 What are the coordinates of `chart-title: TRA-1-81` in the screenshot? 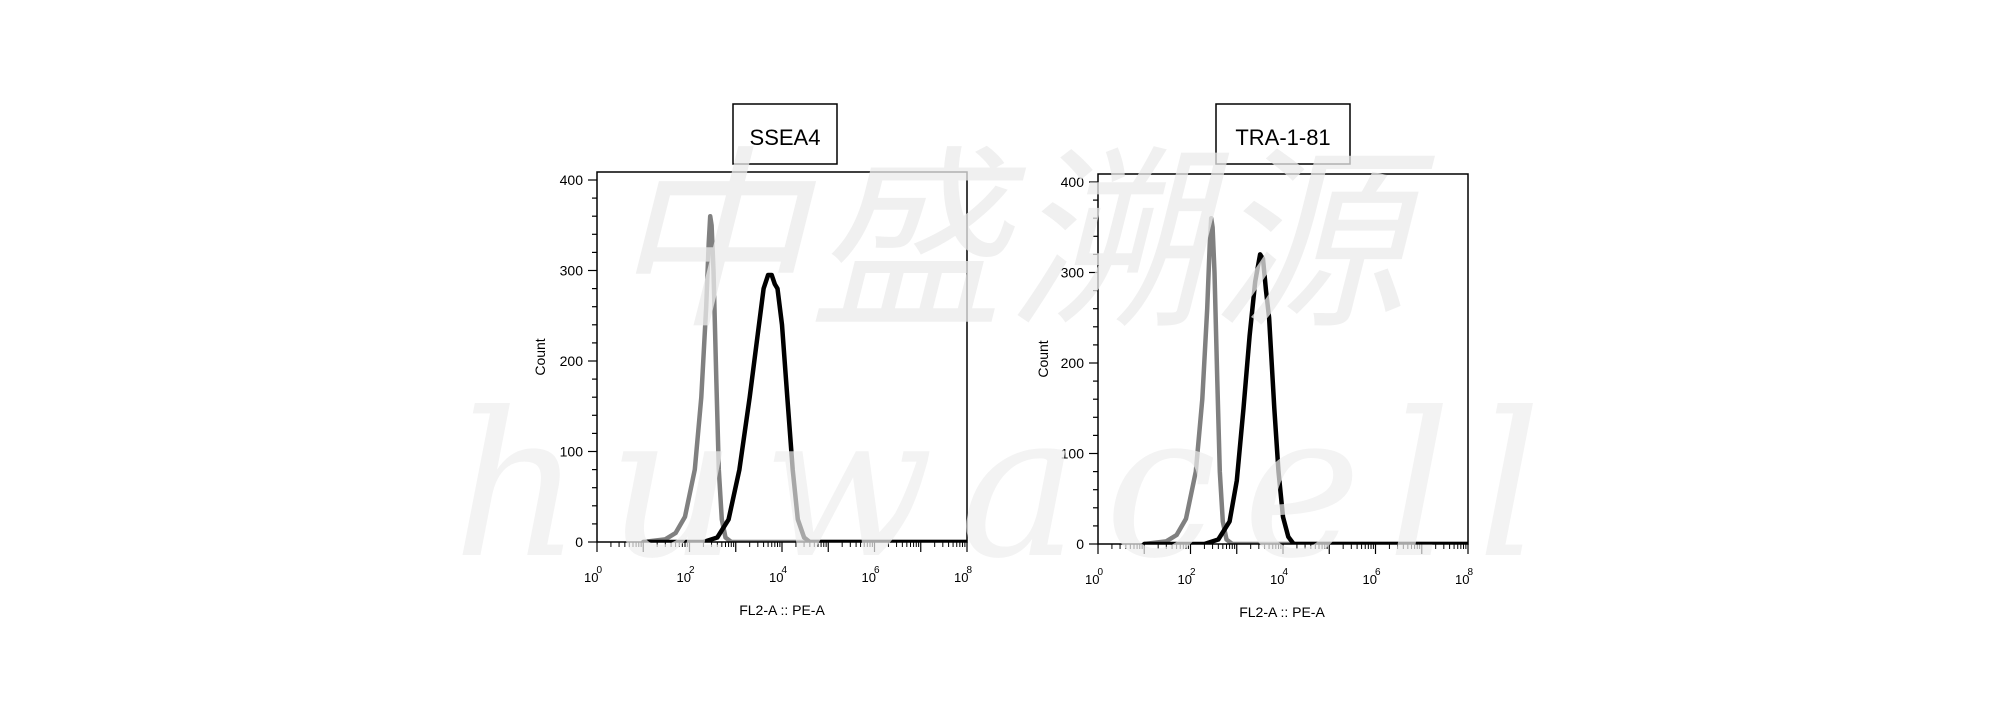 It's located at (1282, 137).